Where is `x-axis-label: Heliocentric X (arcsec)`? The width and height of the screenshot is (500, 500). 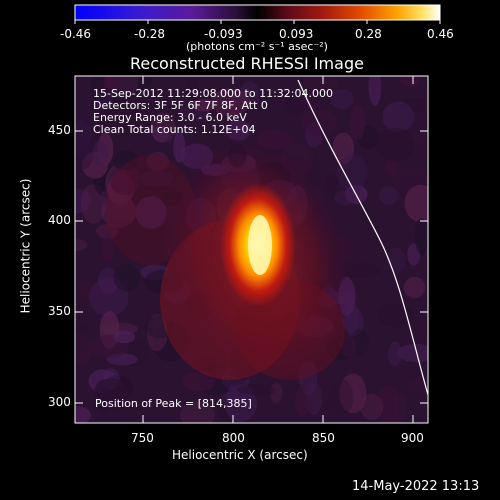
x-axis-label: Heliocentric X (arcsec) is located at coordinates (240, 455).